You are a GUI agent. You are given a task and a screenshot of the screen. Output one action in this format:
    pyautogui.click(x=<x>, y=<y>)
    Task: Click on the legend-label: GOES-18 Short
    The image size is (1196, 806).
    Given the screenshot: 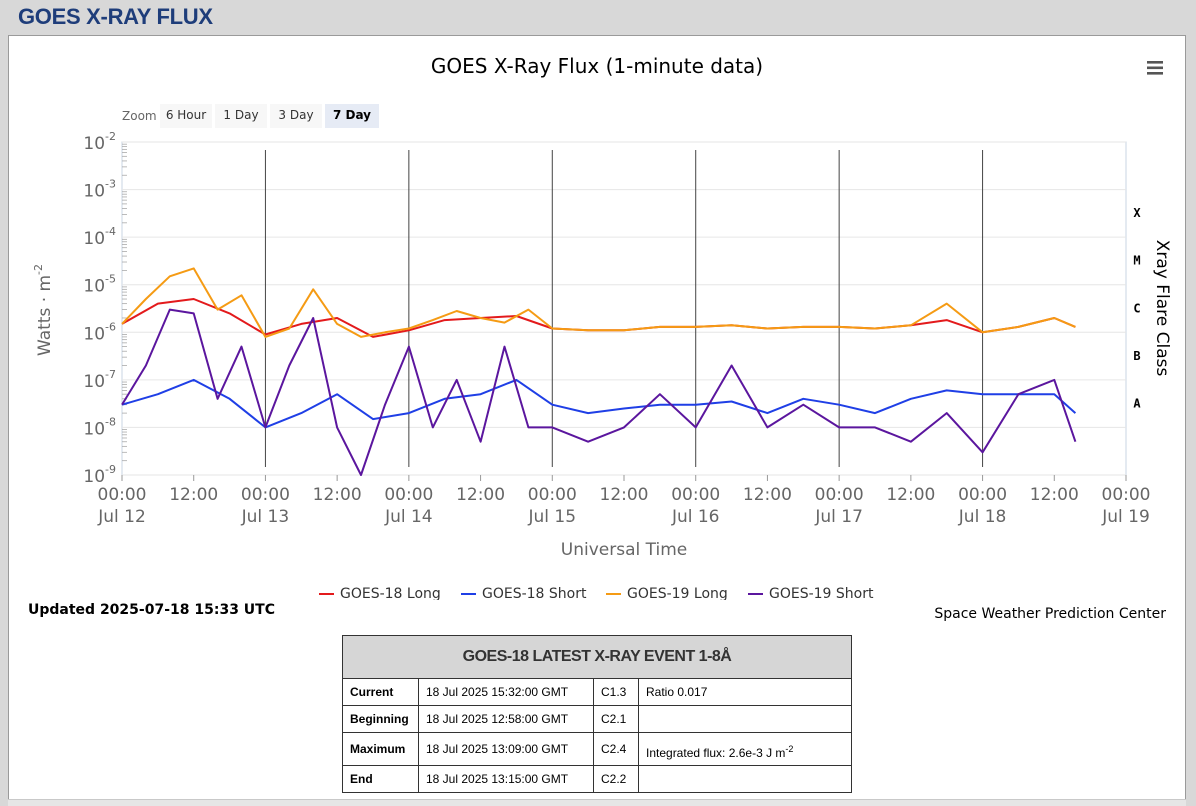 What is the action you would take?
    pyautogui.click(x=534, y=593)
    